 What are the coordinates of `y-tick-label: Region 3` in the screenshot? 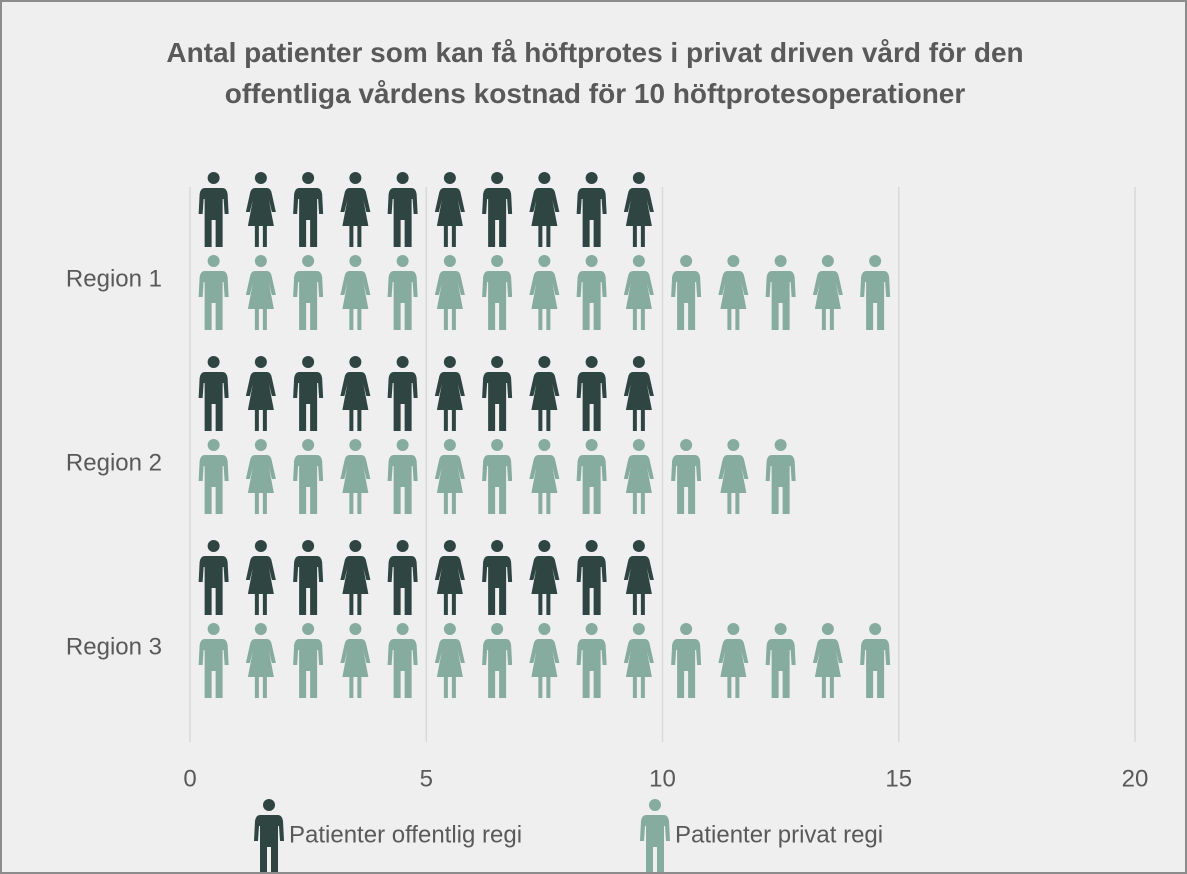 It's located at (114, 646).